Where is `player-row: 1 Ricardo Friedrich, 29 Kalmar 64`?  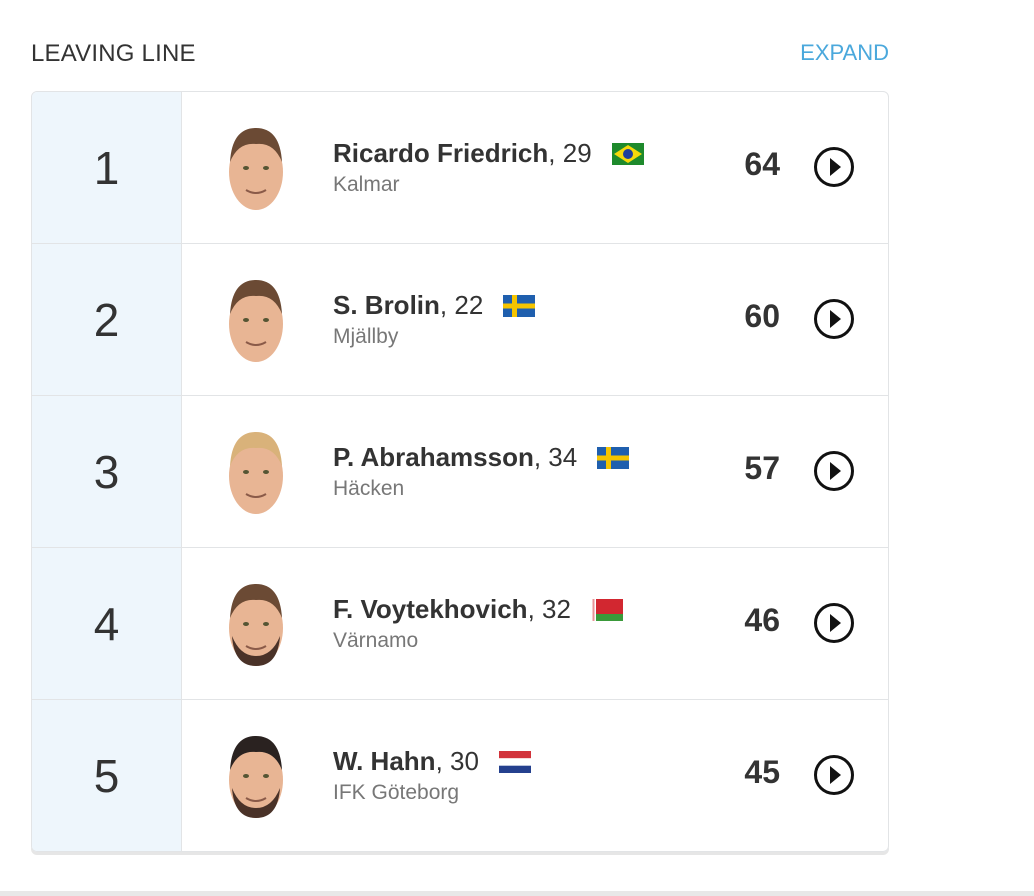 player-row: 1 Ricardo Friedrich, 29 Kalmar 64 is located at coordinates (460, 167).